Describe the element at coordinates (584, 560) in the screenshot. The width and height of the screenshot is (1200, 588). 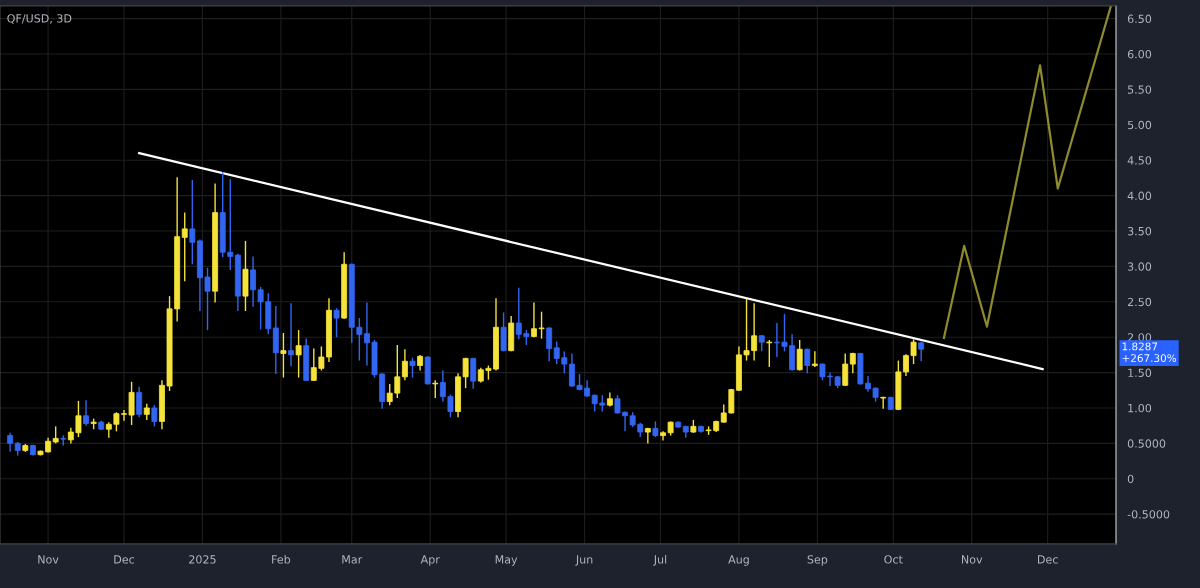
I see `x-tick-label: Jun` at that location.